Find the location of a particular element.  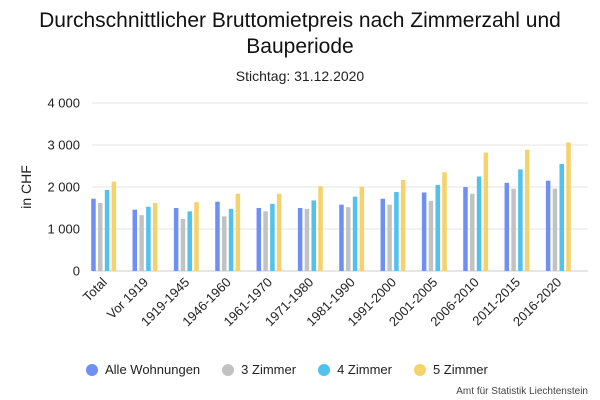

y-tick-label: 2 000 is located at coordinates (63, 187).